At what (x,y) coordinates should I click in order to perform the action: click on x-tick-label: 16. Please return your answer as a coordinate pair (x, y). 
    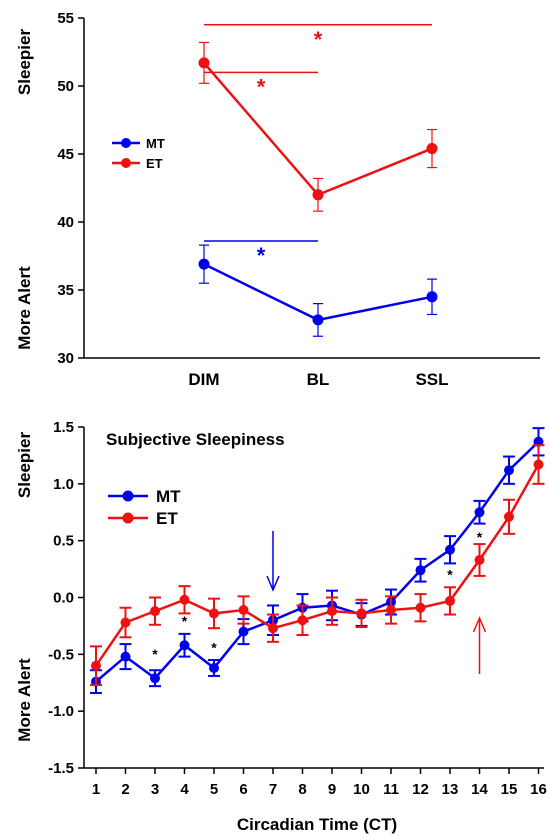
    Looking at the image, I should click on (538, 789).